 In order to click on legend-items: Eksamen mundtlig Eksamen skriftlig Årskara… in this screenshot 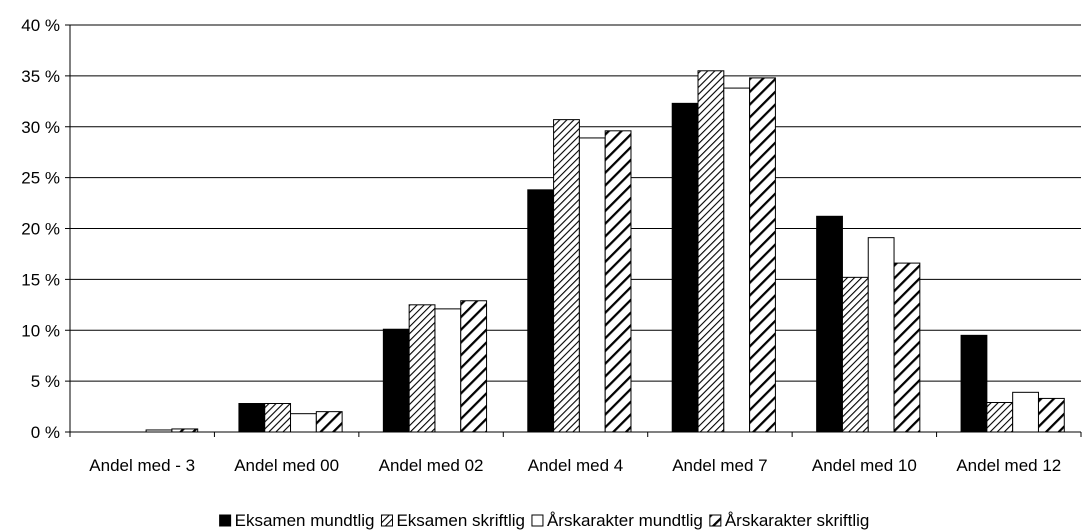, I will do `click(544, 520)`.